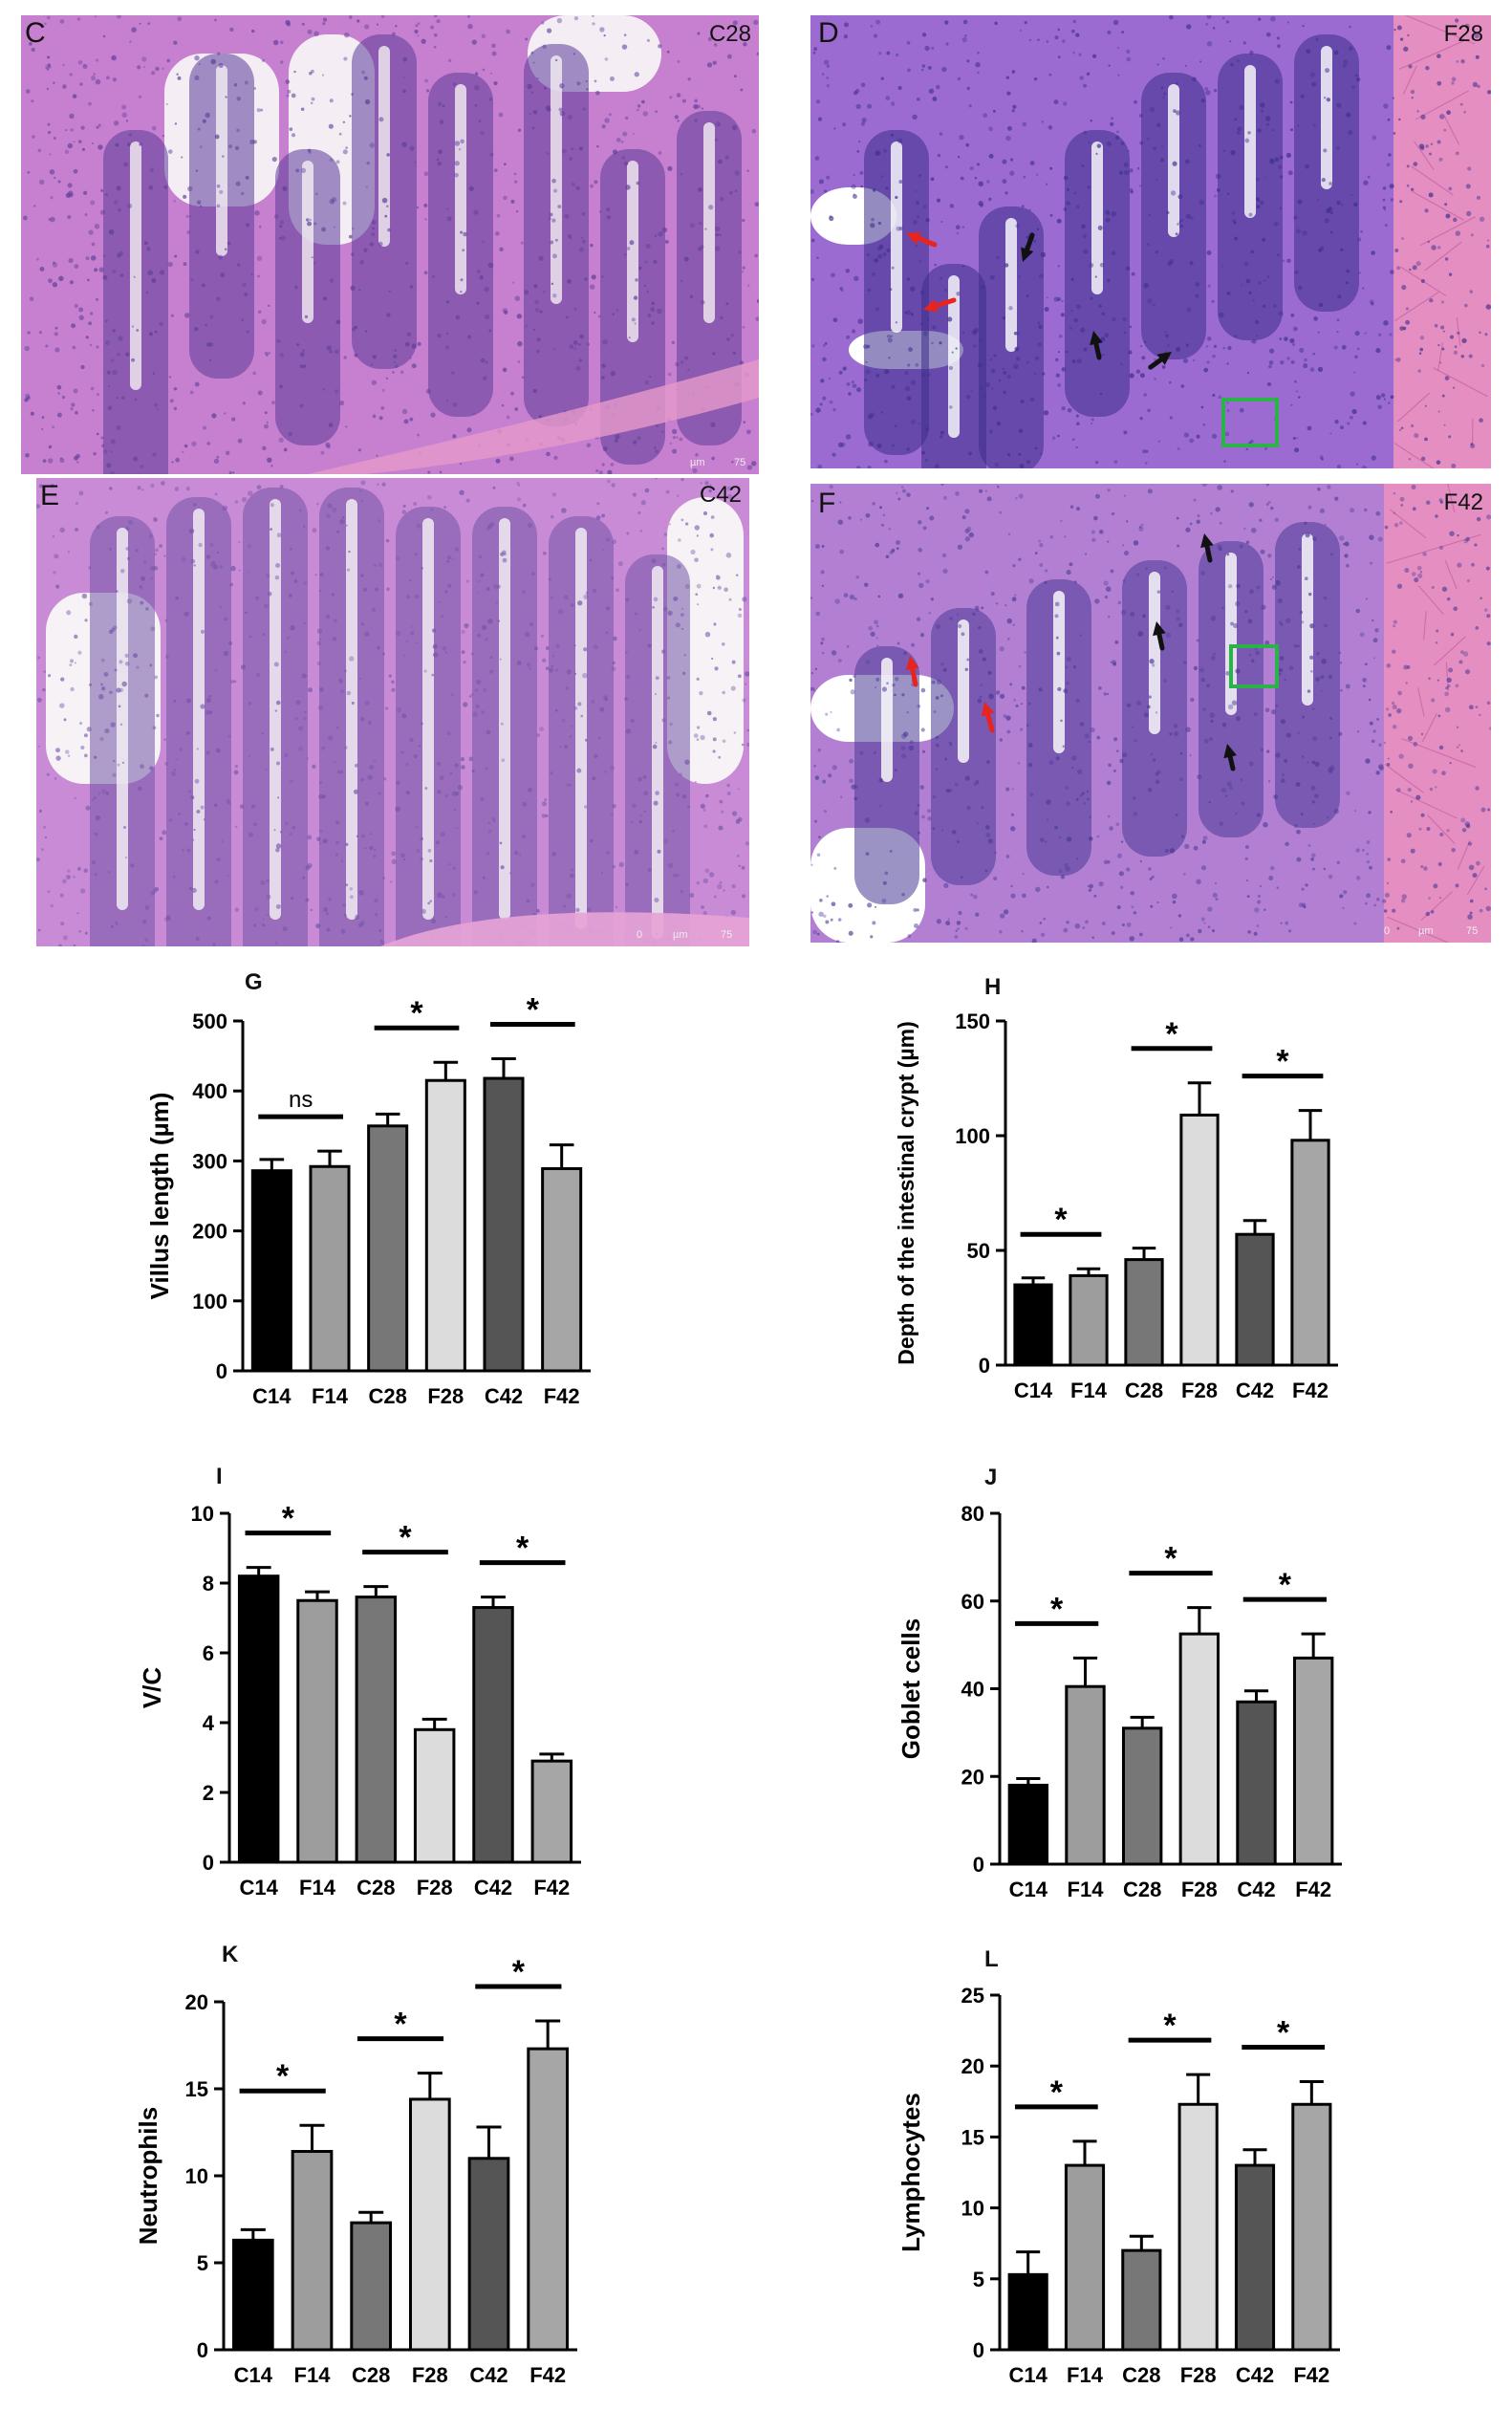 This screenshot has height=2410, width=1512. What do you see at coordinates (972, 2137) in the screenshot?
I see `y-tick-label: 15` at bounding box center [972, 2137].